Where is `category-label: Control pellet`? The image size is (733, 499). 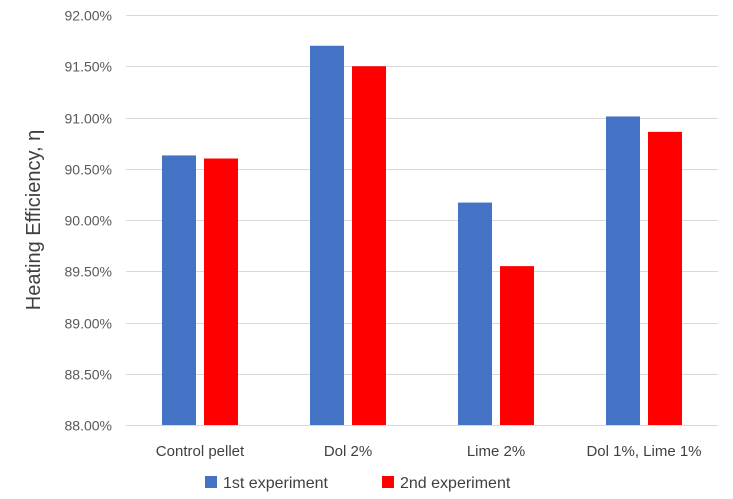 category-label: Control pellet is located at coordinates (200, 451).